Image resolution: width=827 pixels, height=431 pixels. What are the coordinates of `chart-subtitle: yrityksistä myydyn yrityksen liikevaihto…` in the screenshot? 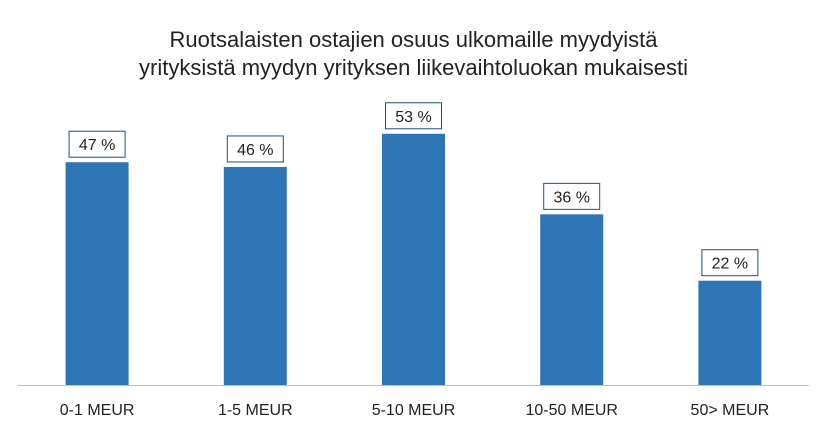 It's located at (413, 67).